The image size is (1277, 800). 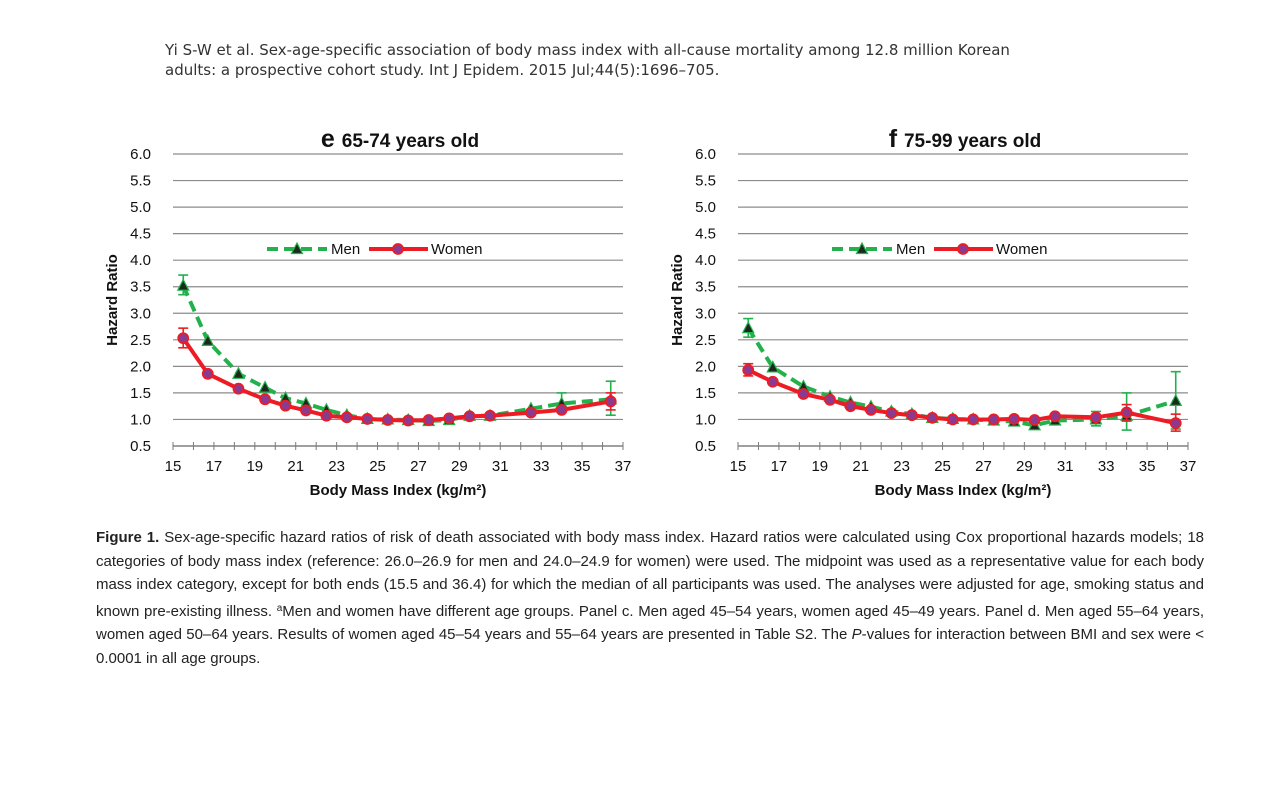 I want to click on chart-title: f 75-99 years old, so click(x=965, y=139).